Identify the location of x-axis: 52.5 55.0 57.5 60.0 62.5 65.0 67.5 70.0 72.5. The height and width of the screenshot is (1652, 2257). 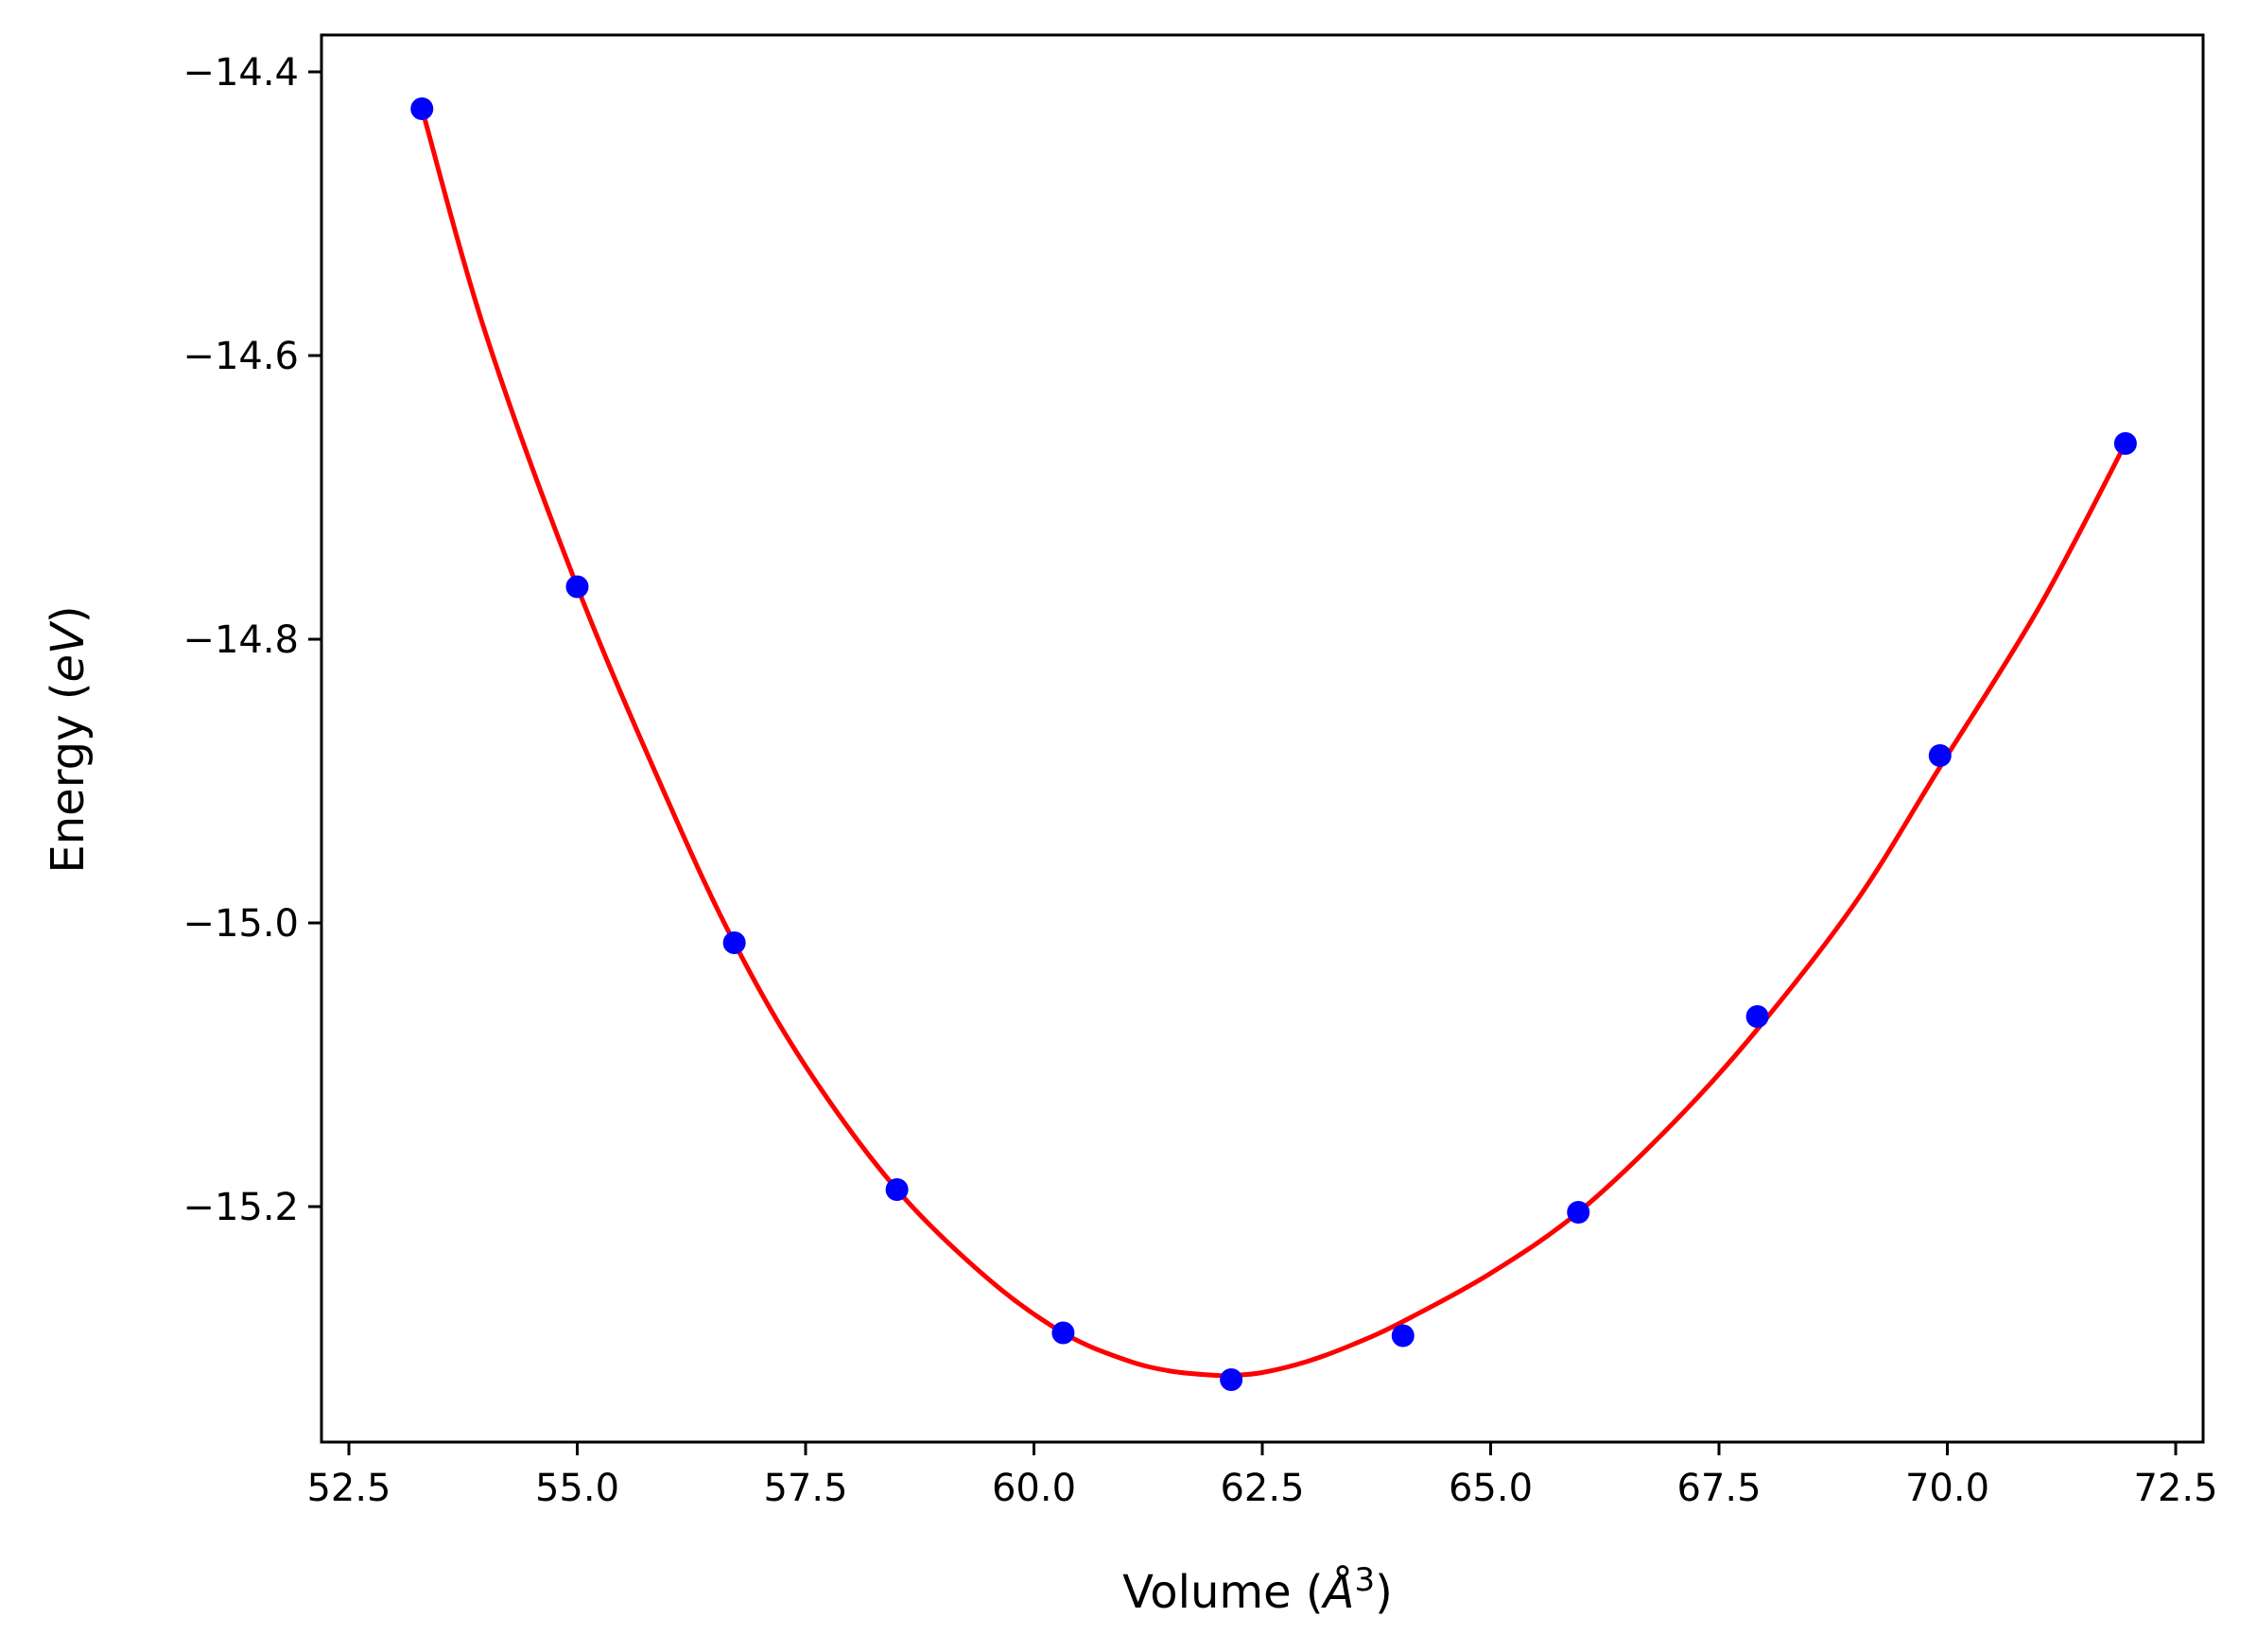
(1262, 1476).